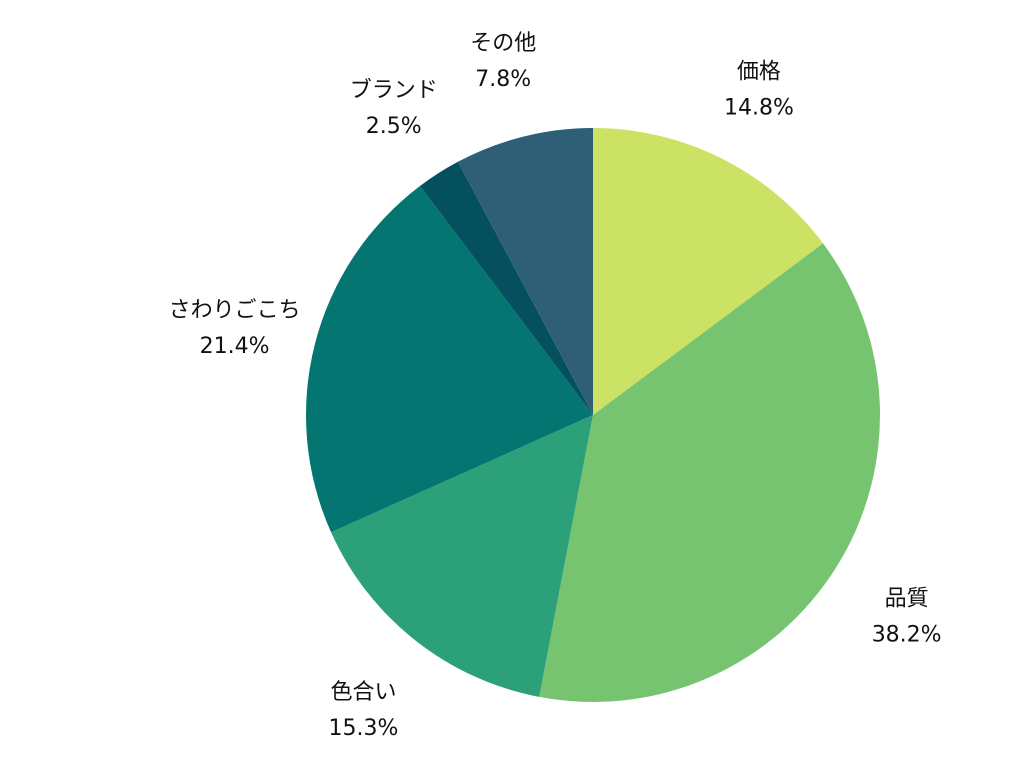 The height and width of the screenshot is (768, 1024). Describe the element at coordinates (759, 107) in the screenshot. I see `slice-value-label-0: 14.8%` at that location.